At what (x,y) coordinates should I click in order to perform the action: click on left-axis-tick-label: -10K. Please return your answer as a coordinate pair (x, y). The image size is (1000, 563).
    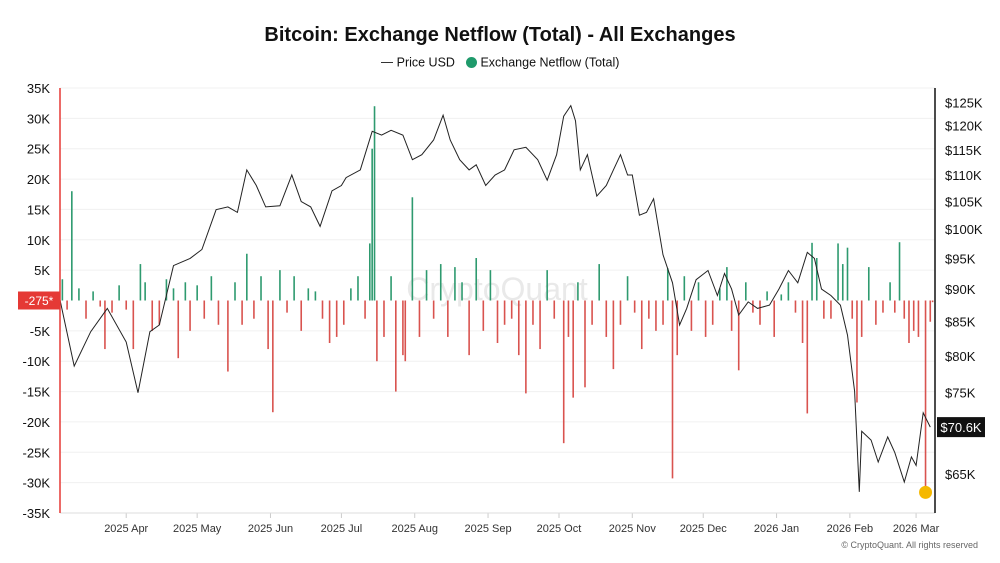
    Looking at the image, I should click on (37, 361).